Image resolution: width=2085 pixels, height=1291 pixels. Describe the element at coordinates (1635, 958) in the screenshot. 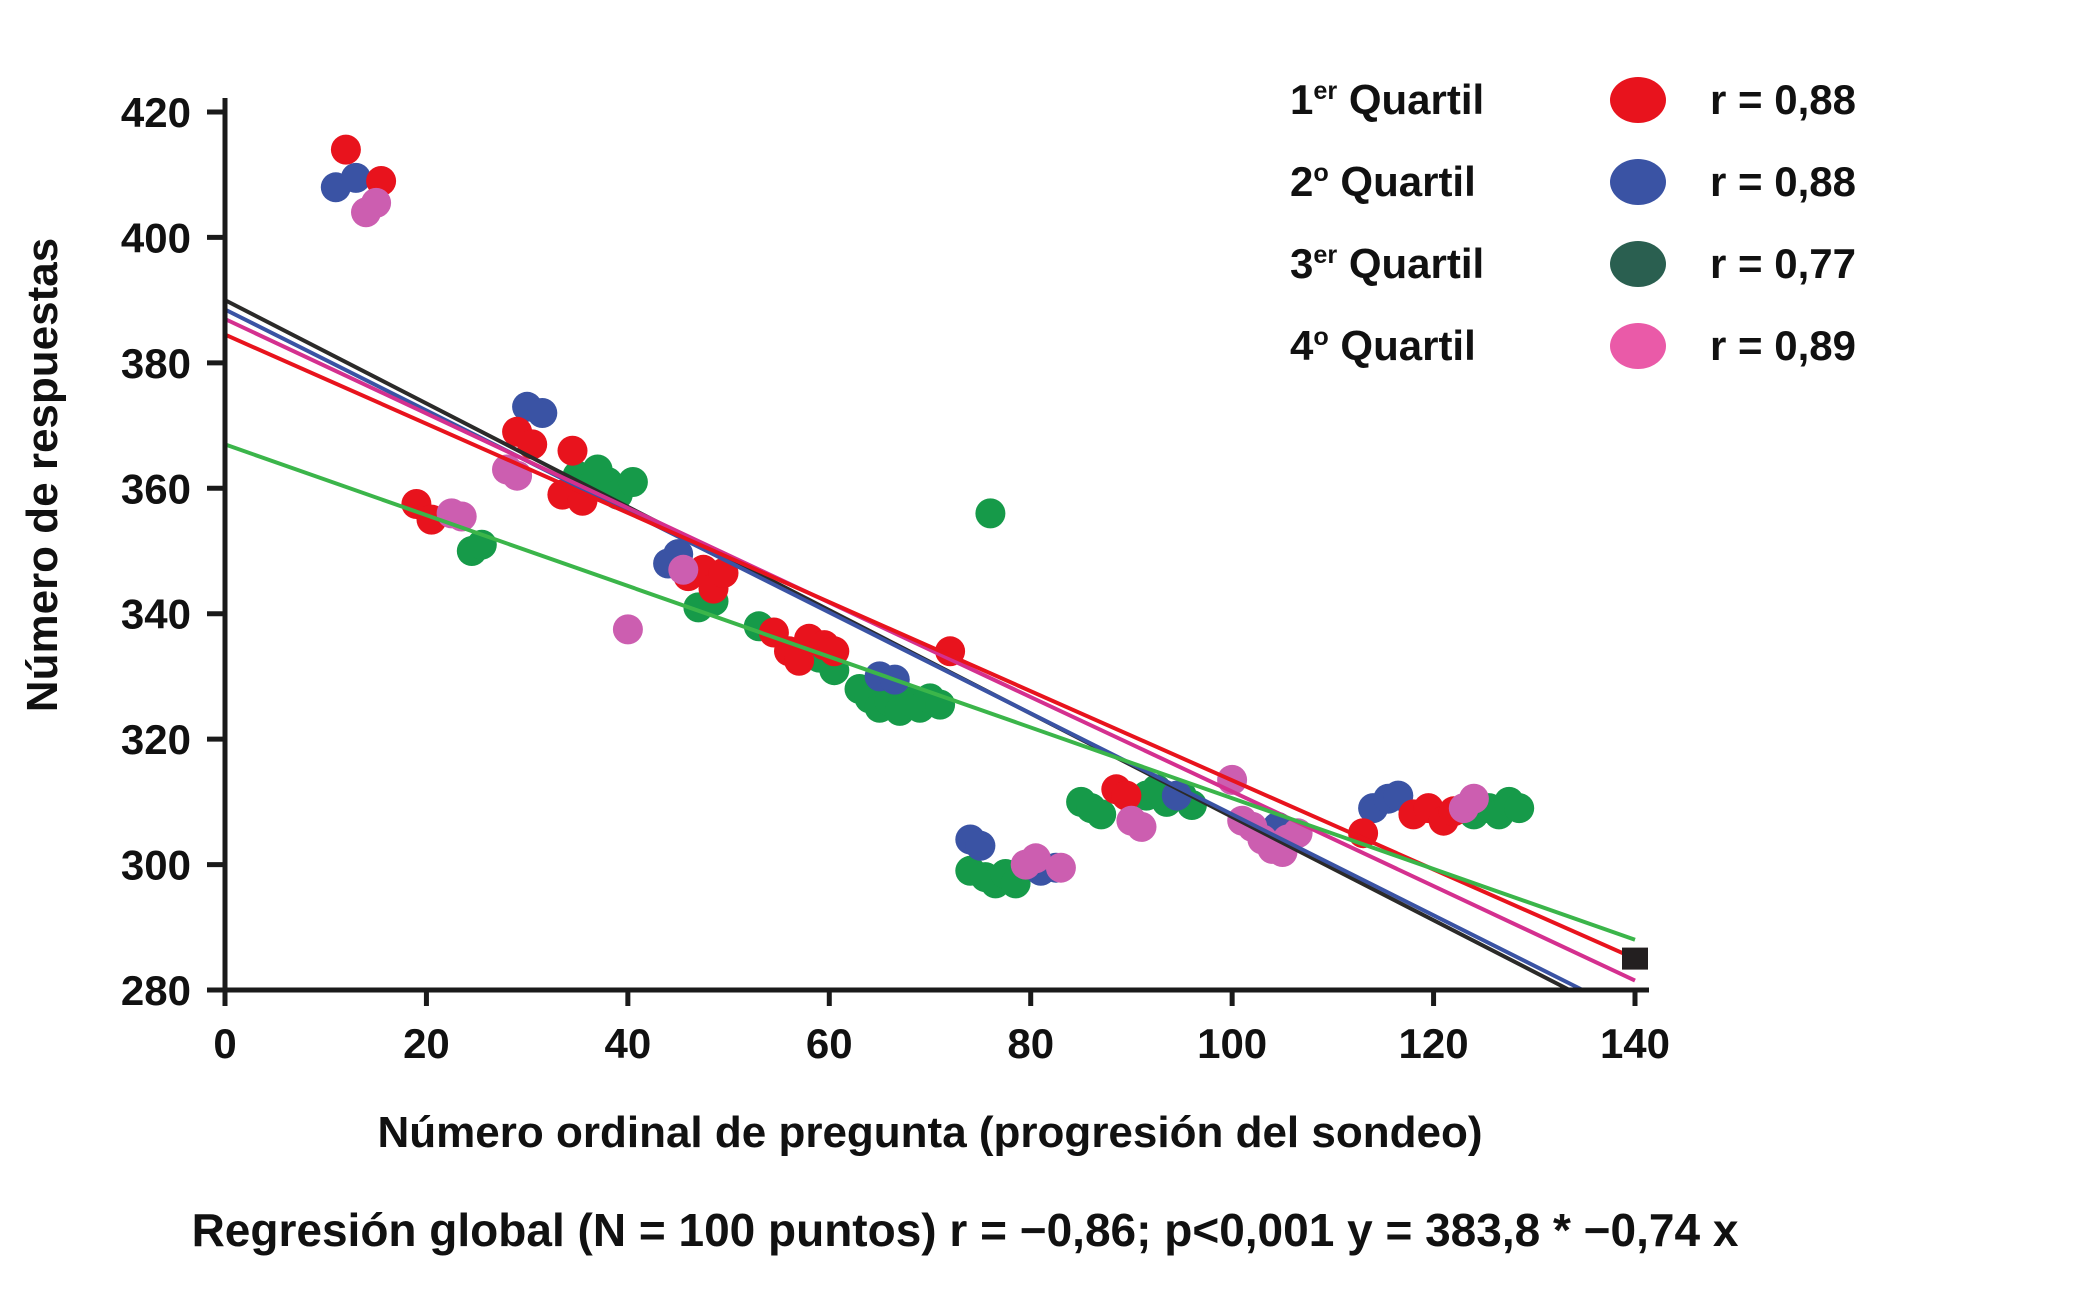

I see `outlier-square` at that location.